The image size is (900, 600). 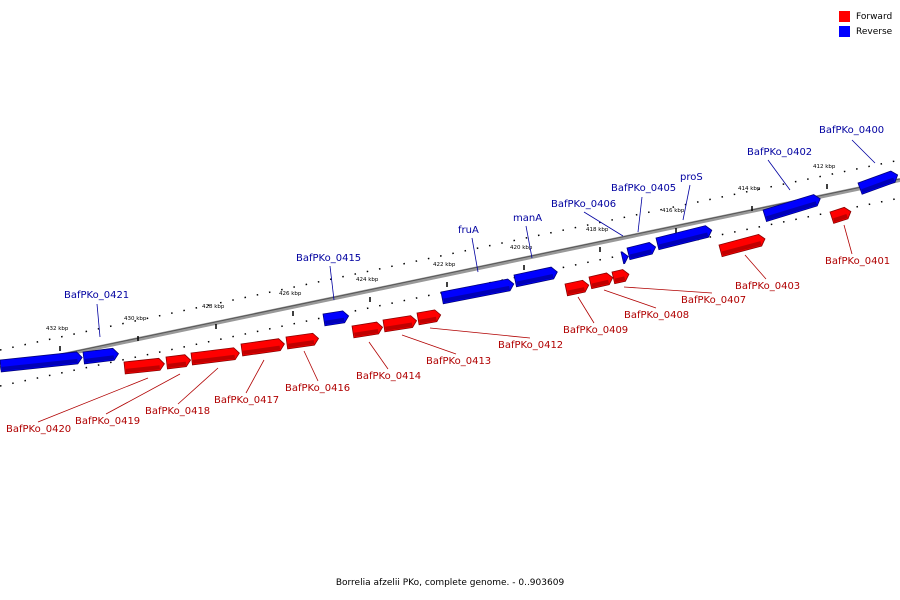 I want to click on tick-label: 432 kbp, so click(x=57, y=329).